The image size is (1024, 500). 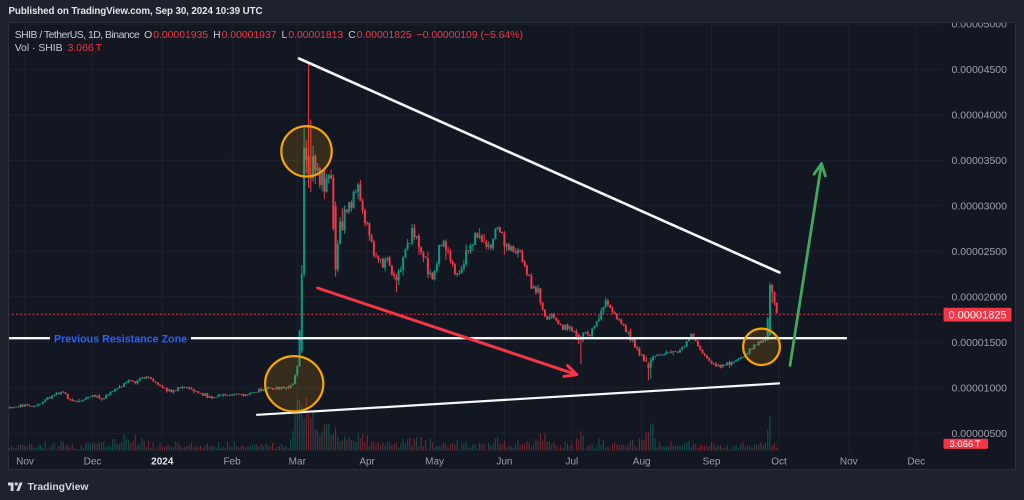 I want to click on svg-text: Feb, so click(x=232, y=462).